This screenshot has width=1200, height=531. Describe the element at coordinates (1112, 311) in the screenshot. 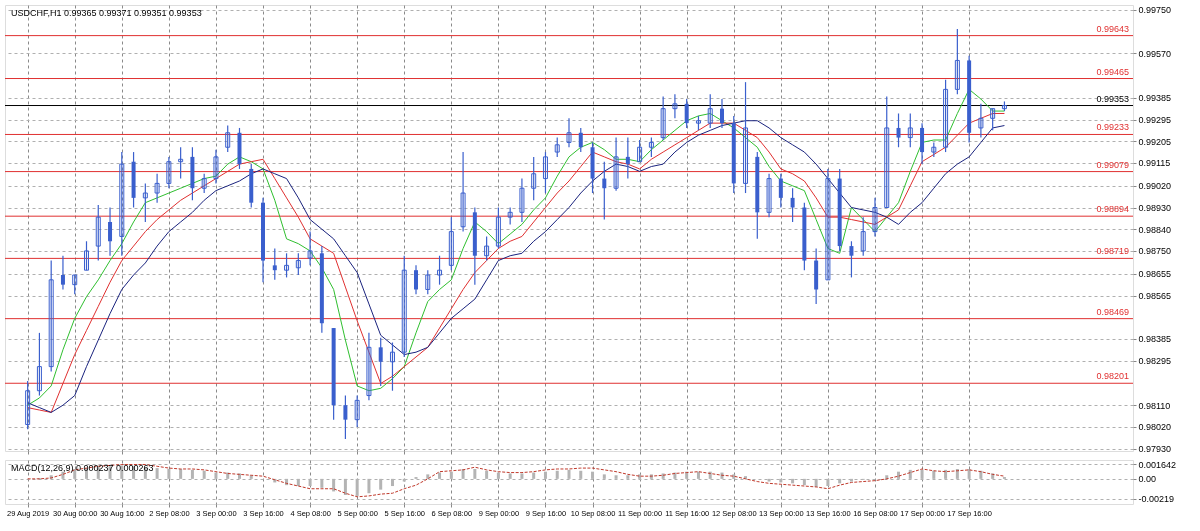

I see `ref-line-label: 0.98469` at that location.